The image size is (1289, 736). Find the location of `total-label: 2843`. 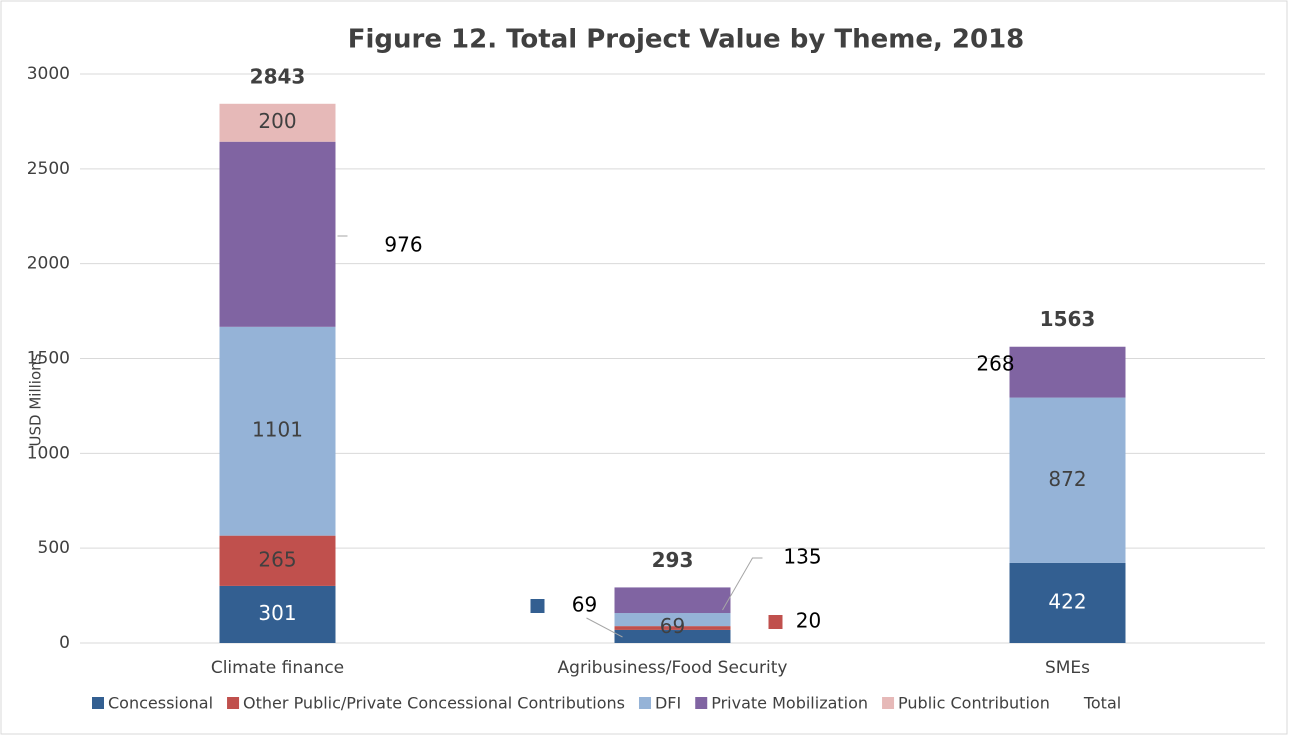

total-label: 2843 is located at coordinates (278, 76).